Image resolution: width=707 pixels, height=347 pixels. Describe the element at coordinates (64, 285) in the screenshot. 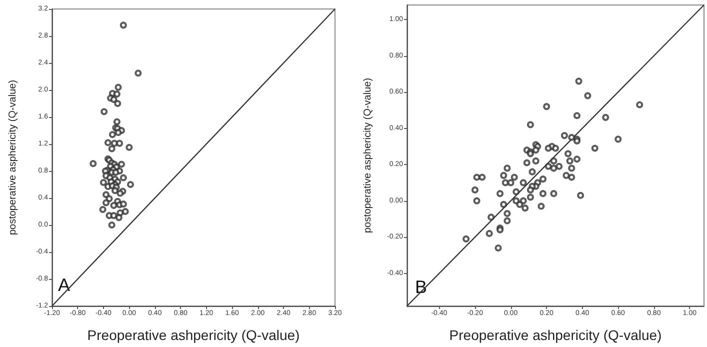

I see `annotation: A` at that location.